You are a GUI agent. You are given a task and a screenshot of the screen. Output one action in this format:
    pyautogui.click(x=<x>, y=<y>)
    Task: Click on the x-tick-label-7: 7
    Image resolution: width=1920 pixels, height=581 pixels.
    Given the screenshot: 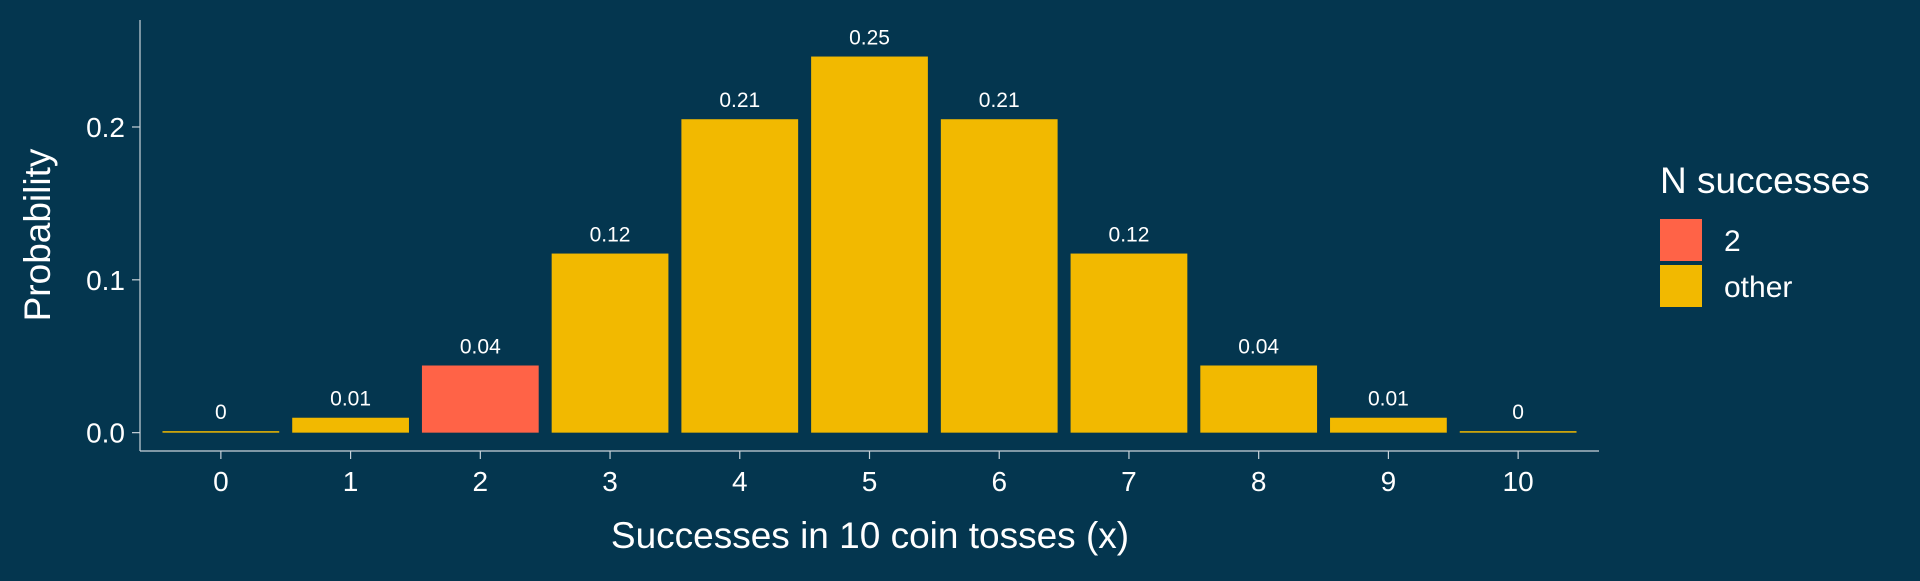 What is the action you would take?
    pyautogui.click(x=1129, y=481)
    